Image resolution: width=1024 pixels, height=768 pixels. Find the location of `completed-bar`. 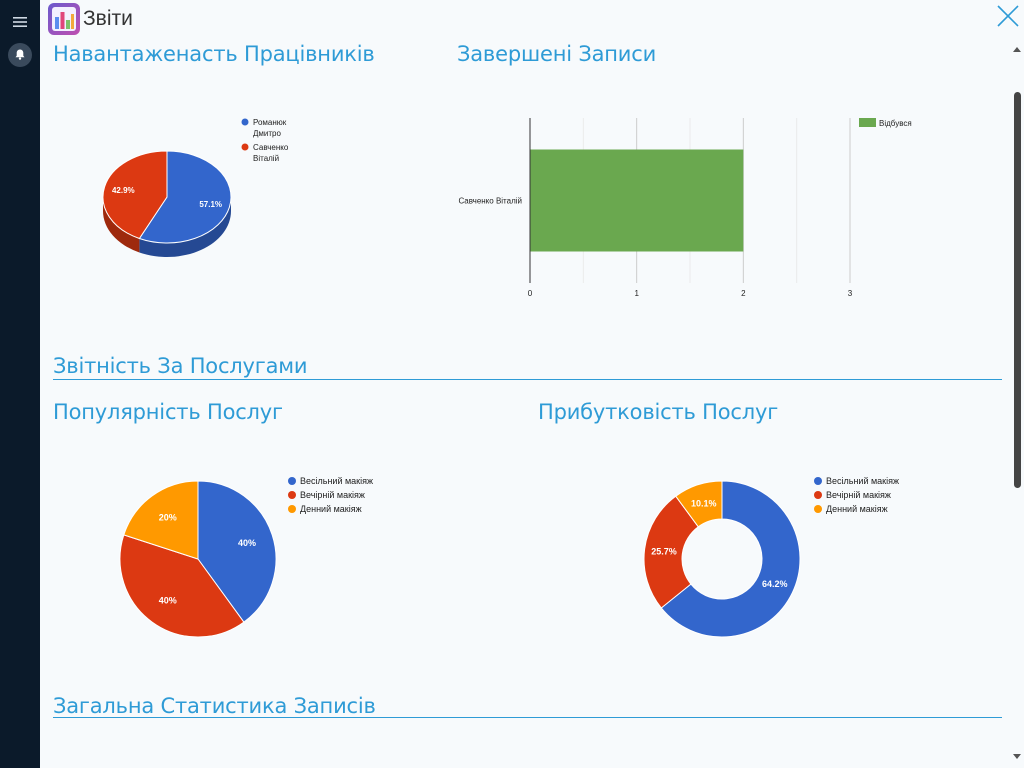

completed-bar is located at coordinates (637, 200).